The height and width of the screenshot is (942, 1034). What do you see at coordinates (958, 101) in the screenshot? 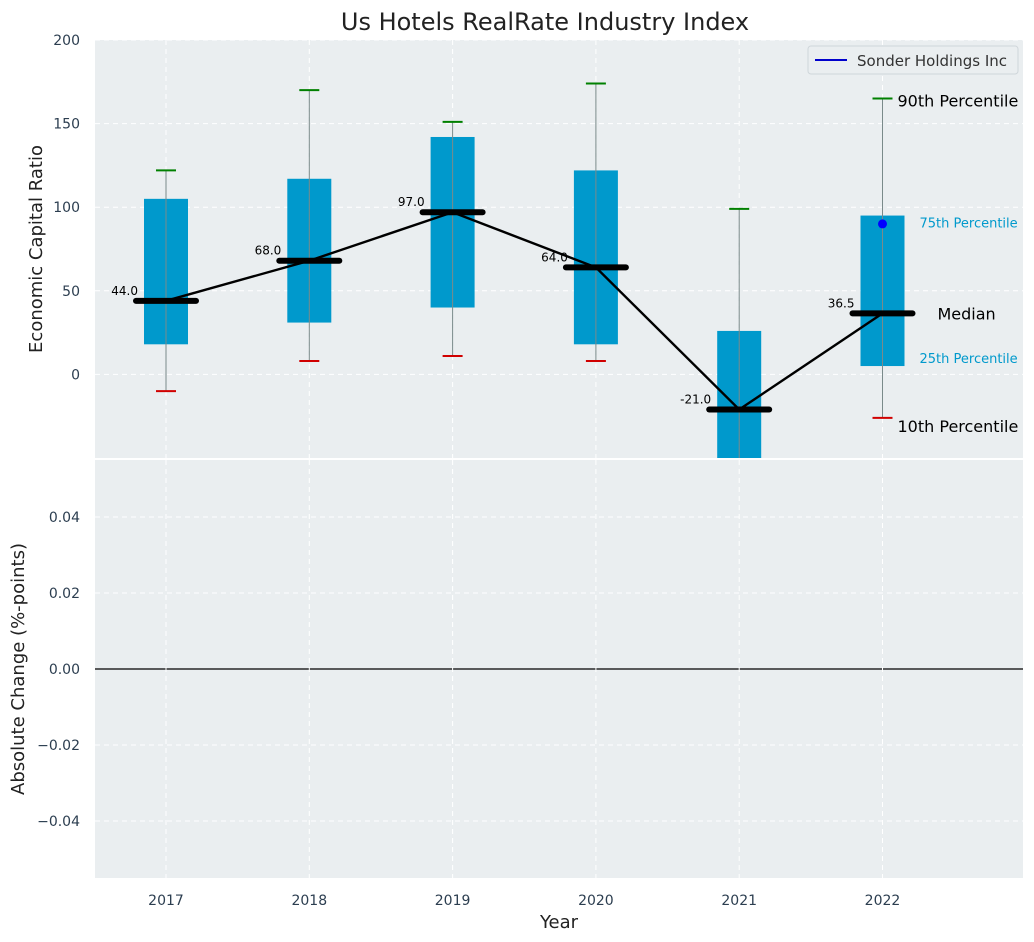
I see `annotation-p90: 90th Percentile` at bounding box center [958, 101].